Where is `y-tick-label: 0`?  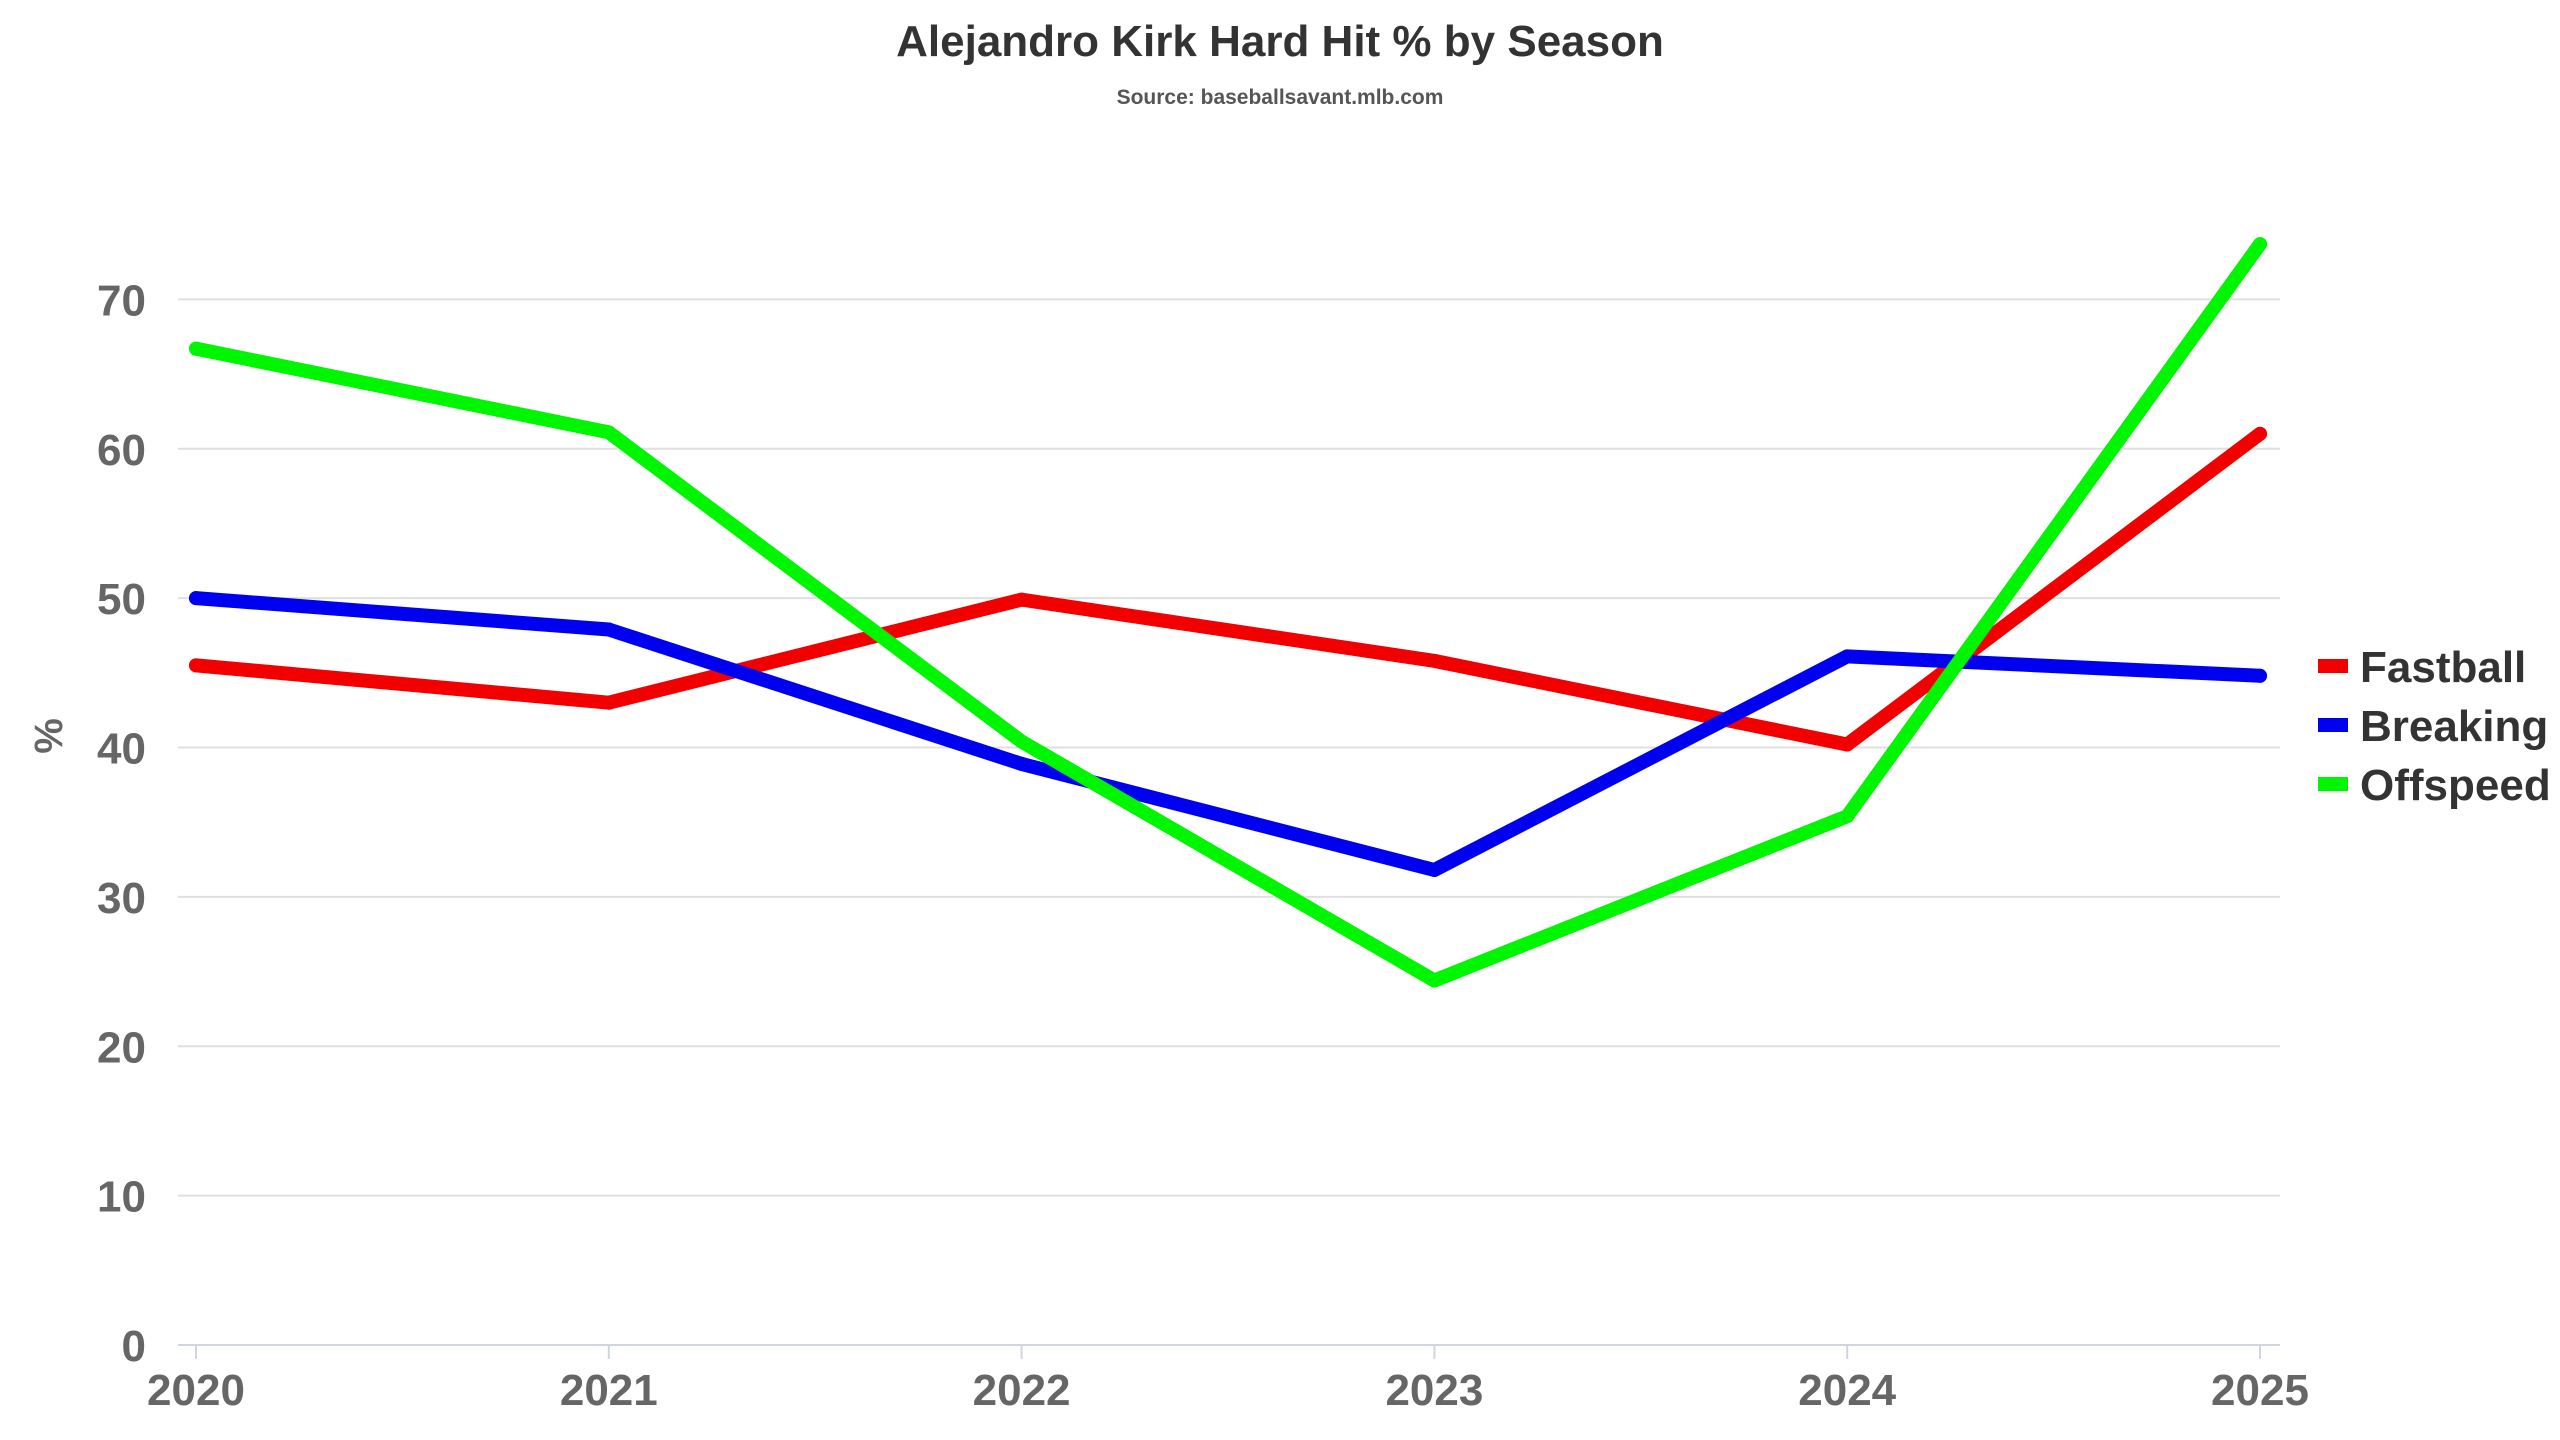
y-tick-label: 0 is located at coordinates (134, 1346).